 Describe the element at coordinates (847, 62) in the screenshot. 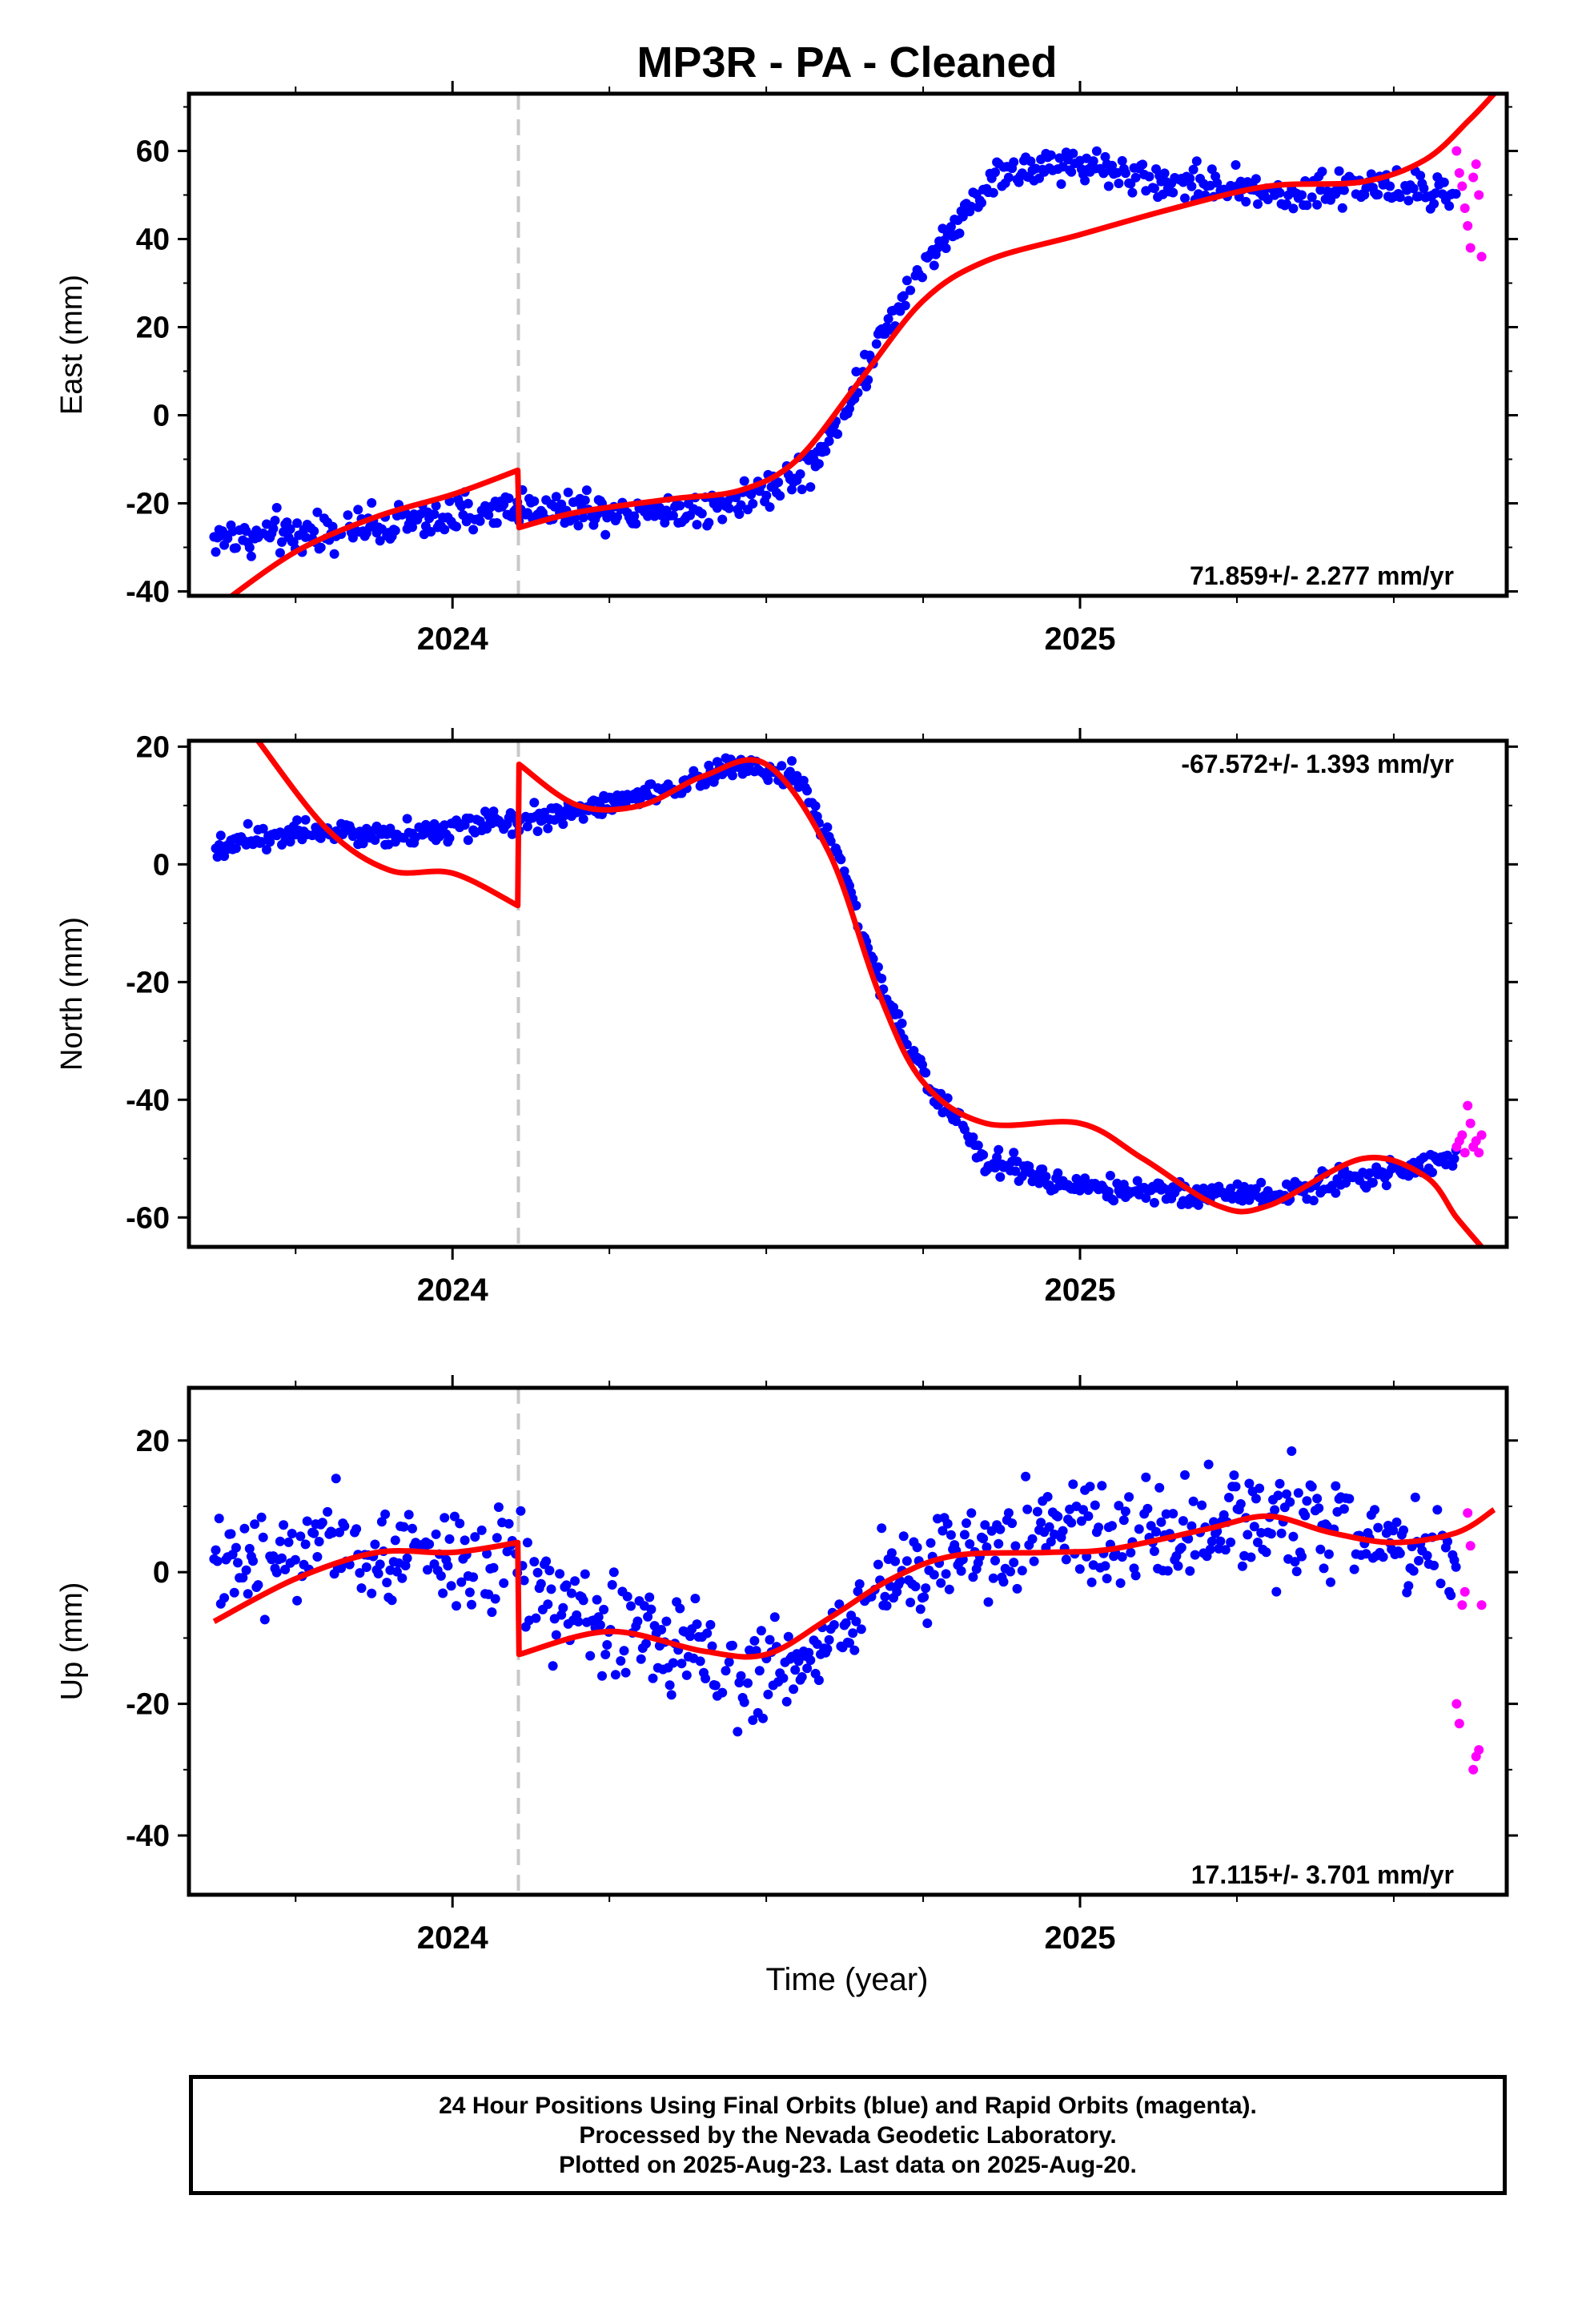

I see `figure-title: MP3R - PA - Cleaned` at that location.